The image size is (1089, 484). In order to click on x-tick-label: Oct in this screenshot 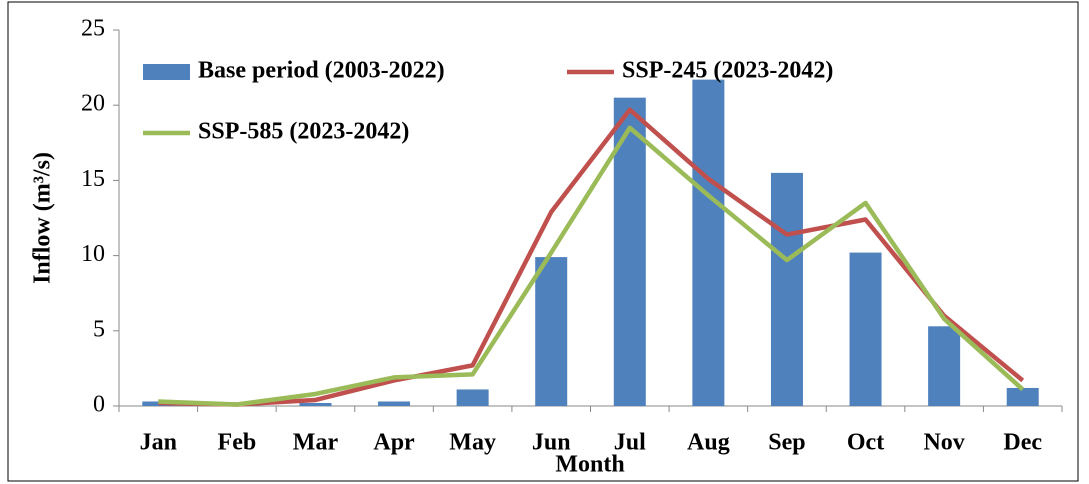, I will do `click(865, 443)`.